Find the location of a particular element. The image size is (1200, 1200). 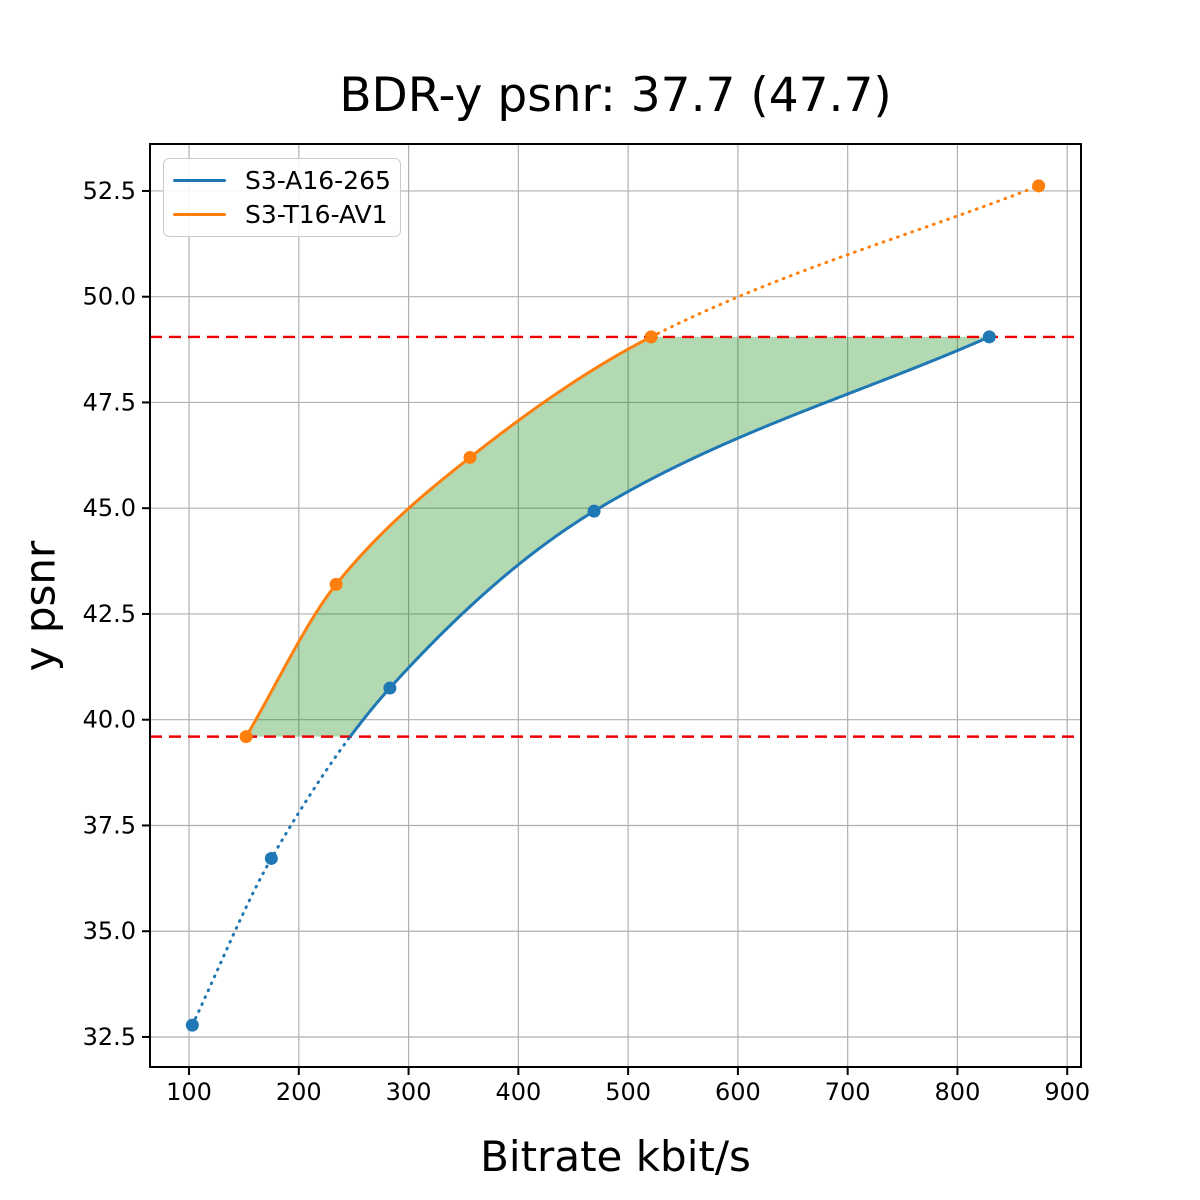

legend: S3-A16-265 S3-T16-AV1 is located at coordinates (282, 197).